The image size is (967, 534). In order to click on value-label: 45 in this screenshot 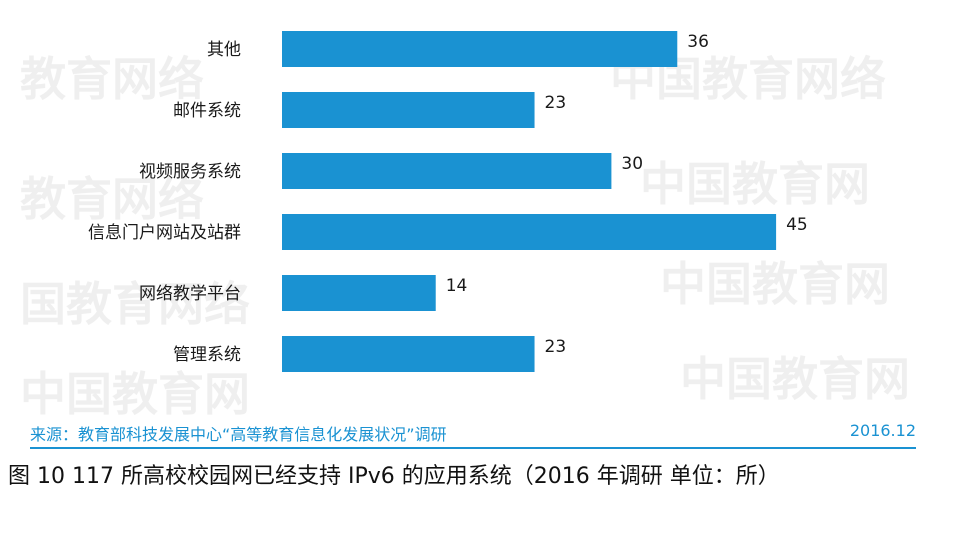, I will do `click(797, 225)`.